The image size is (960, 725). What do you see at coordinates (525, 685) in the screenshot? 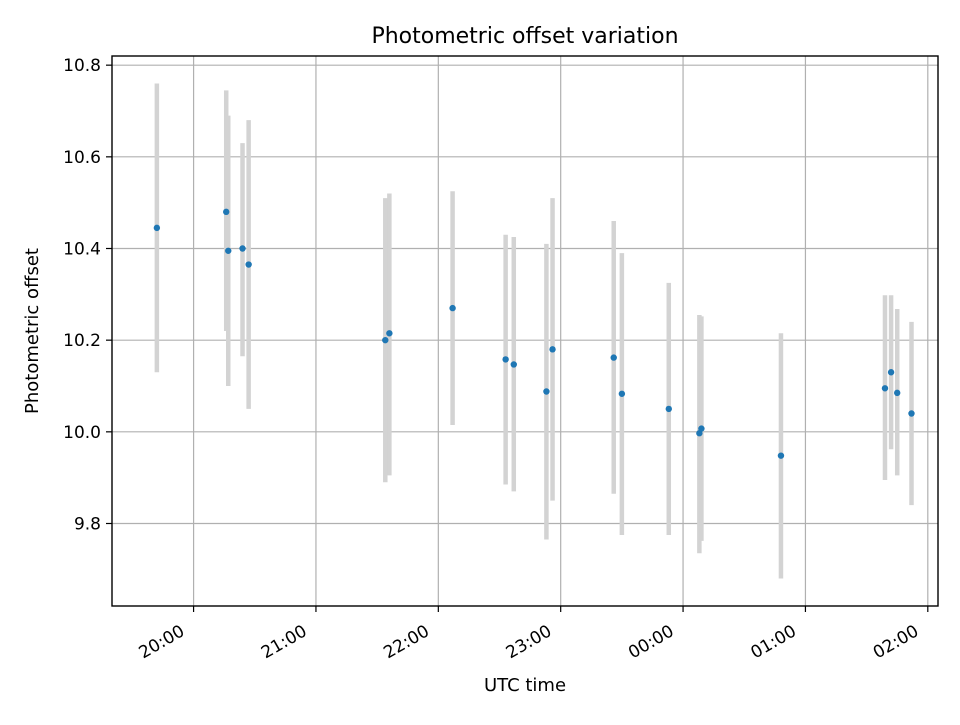
I see `x-axis-label: UTC time` at bounding box center [525, 685].